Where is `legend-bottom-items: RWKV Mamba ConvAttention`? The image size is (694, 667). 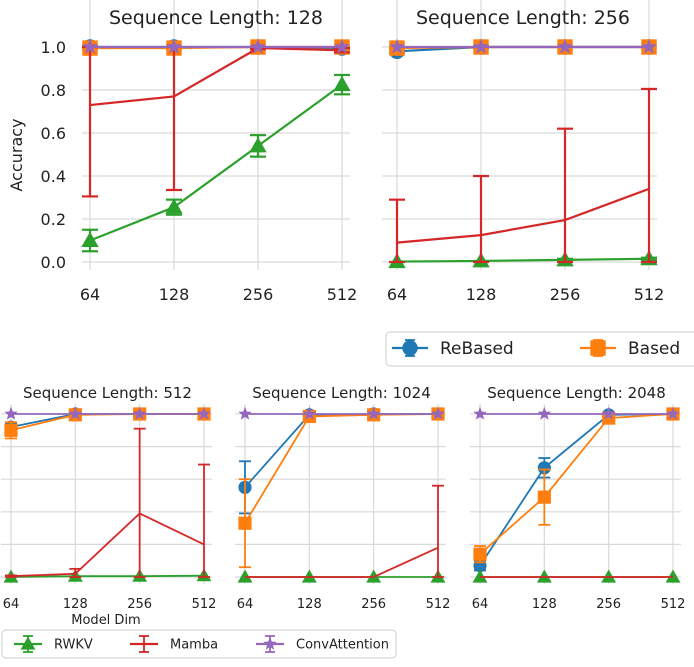 legend-bottom-items: RWKV Mamba ConvAttention is located at coordinates (201, 644).